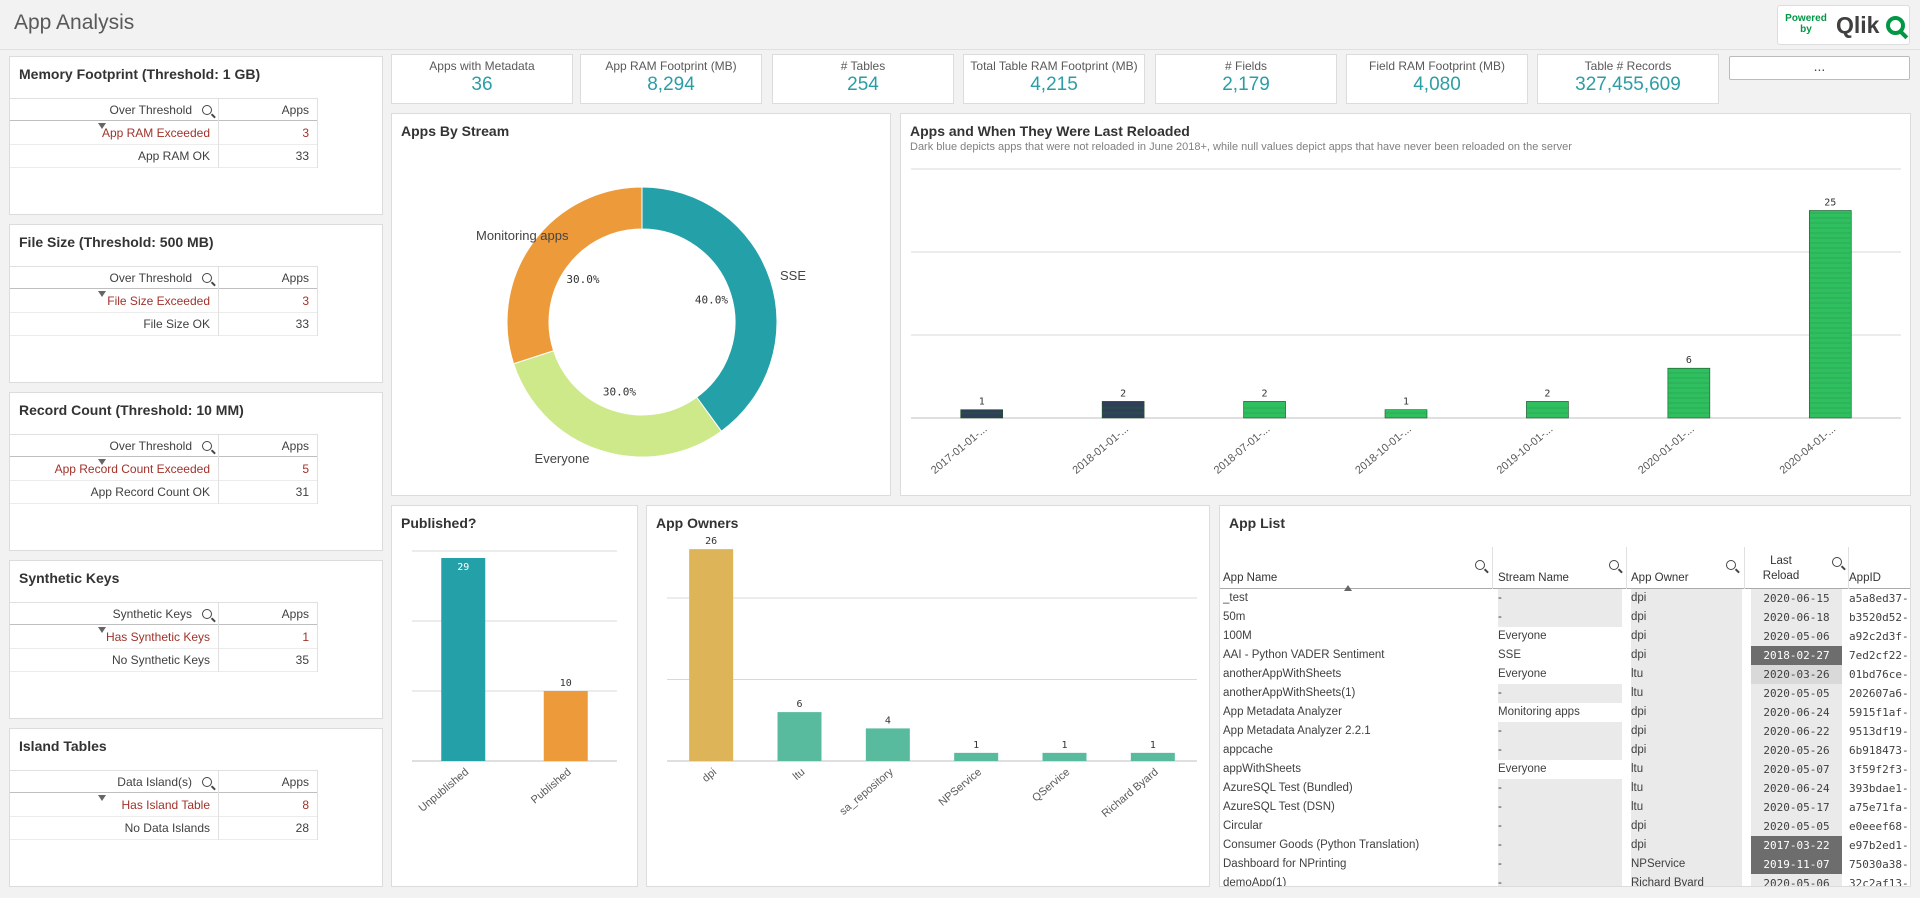 The image size is (1920, 898). What do you see at coordinates (1878, 731) in the screenshot?
I see `table-cell-id: 9513df19-2` at bounding box center [1878, 731].